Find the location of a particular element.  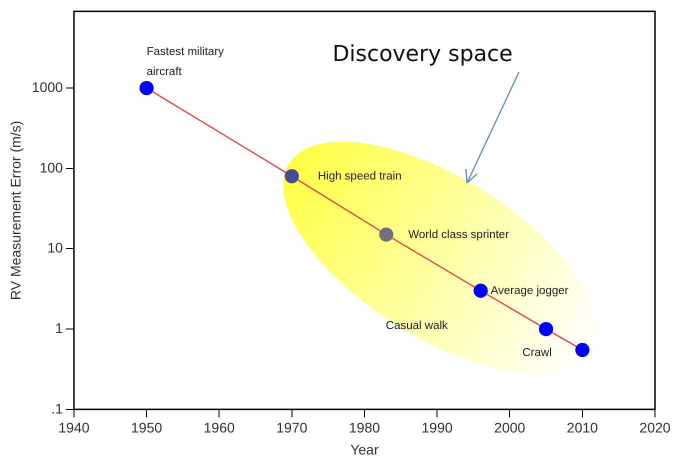

annotation: Average jogger is located at coordinates (529, 290).